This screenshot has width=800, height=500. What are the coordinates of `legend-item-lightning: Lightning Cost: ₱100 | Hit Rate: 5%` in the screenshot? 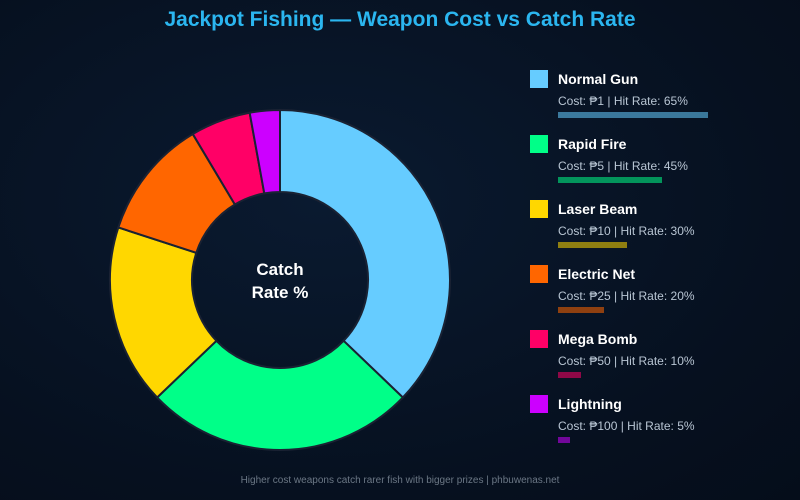 It's located at (660, 427).